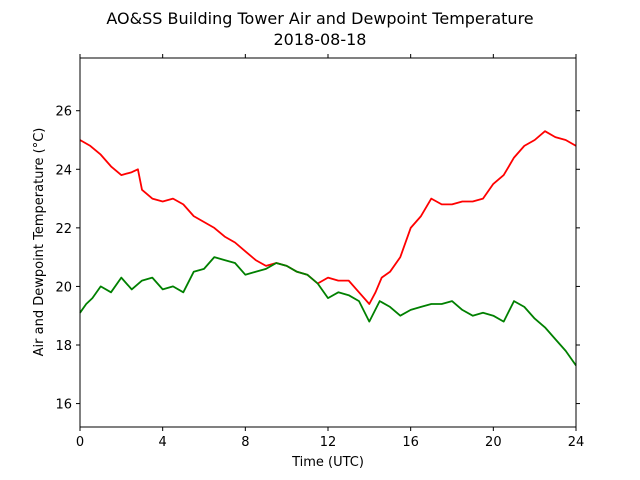 This screenshot has width=640, height=480. I want to click on x-tick-label: 20, so click(493, 442).